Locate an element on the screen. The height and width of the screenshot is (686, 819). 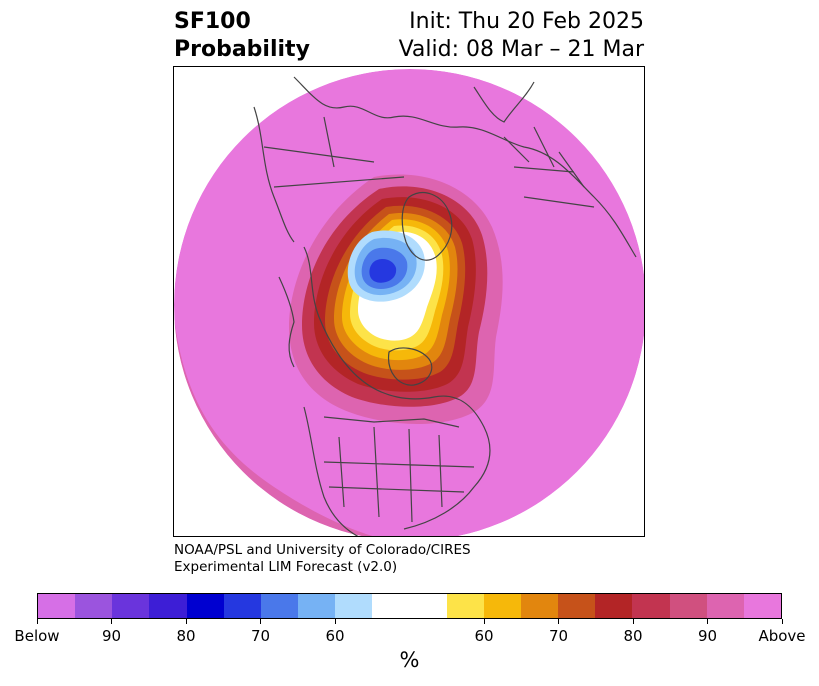
coastline-hudson-bay is located at coordinates (410, 366).